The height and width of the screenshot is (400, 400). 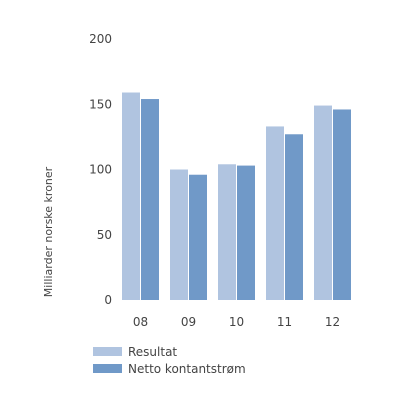 I want to click on y-tick-label: 0, so click(x=108, y=300).